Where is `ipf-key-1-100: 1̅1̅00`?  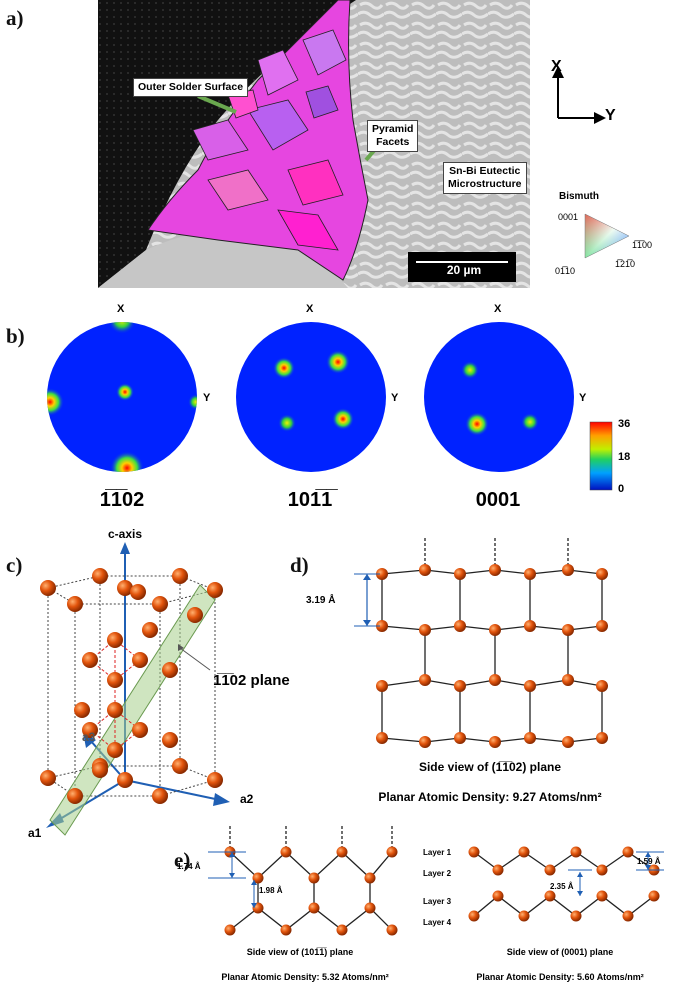
ipf-key-1-100: 1̅1̅00 is located at coordinates (642, 245).